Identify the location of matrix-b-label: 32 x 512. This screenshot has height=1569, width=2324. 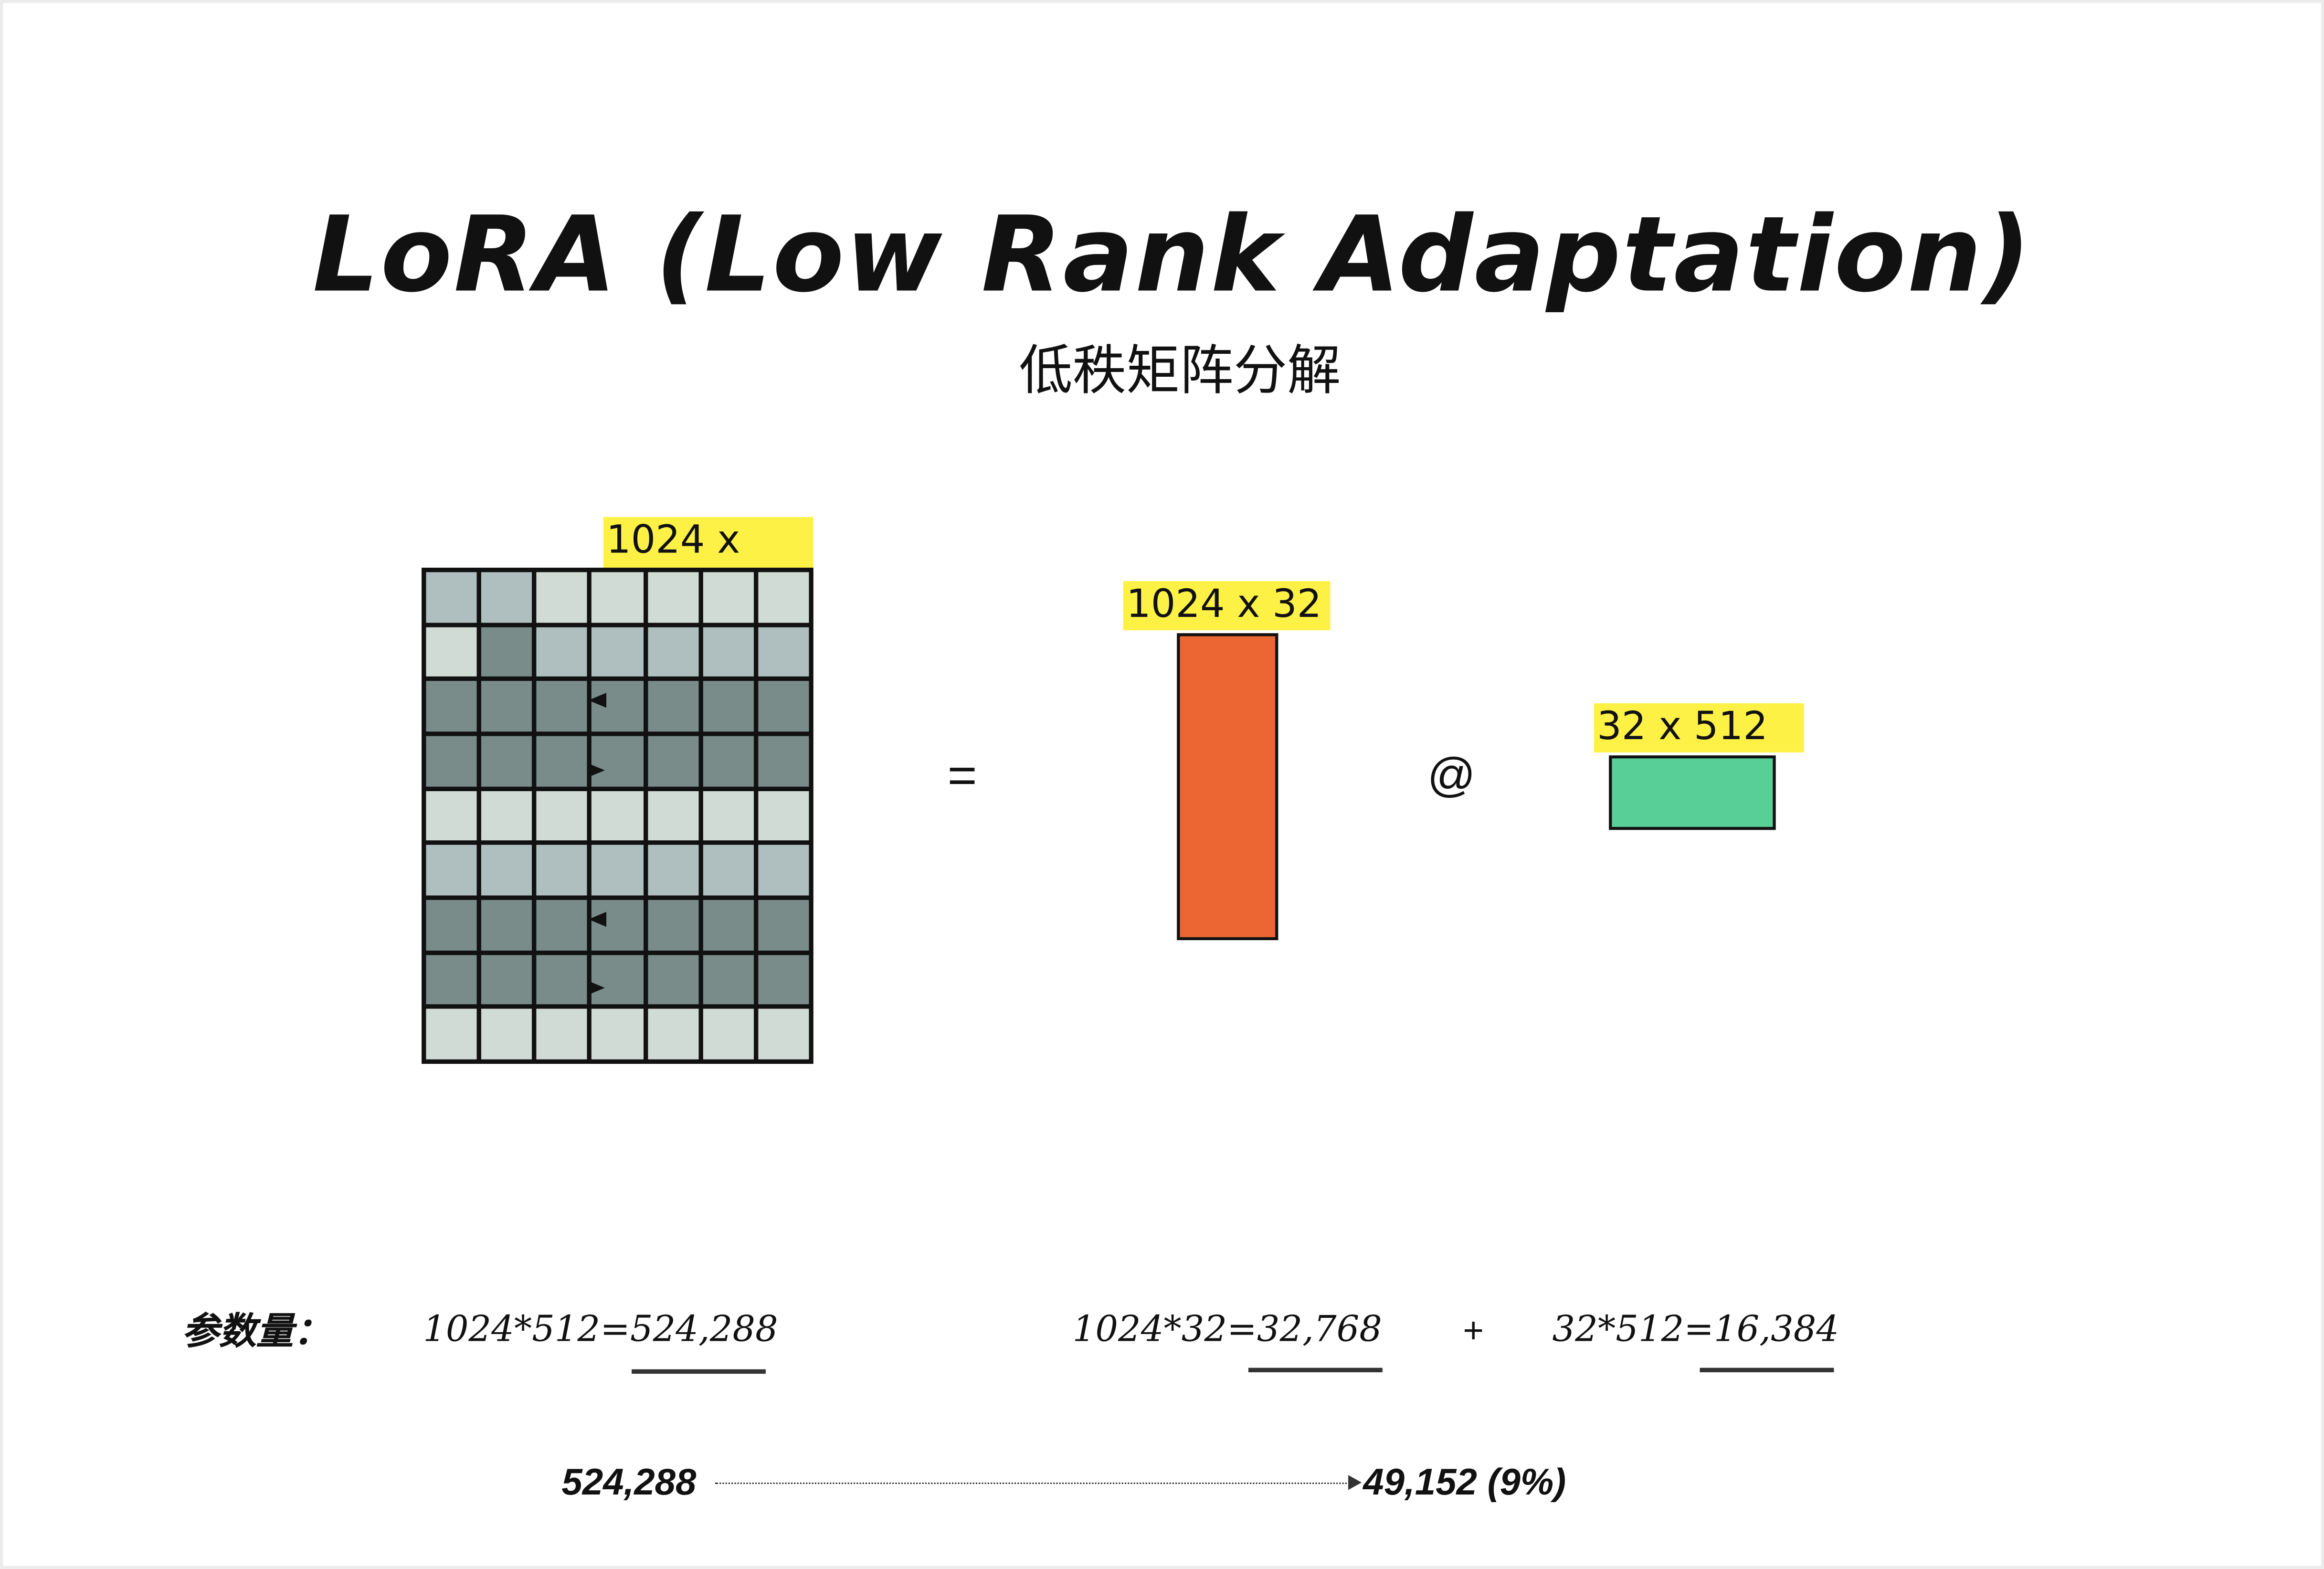
(1699, 728).